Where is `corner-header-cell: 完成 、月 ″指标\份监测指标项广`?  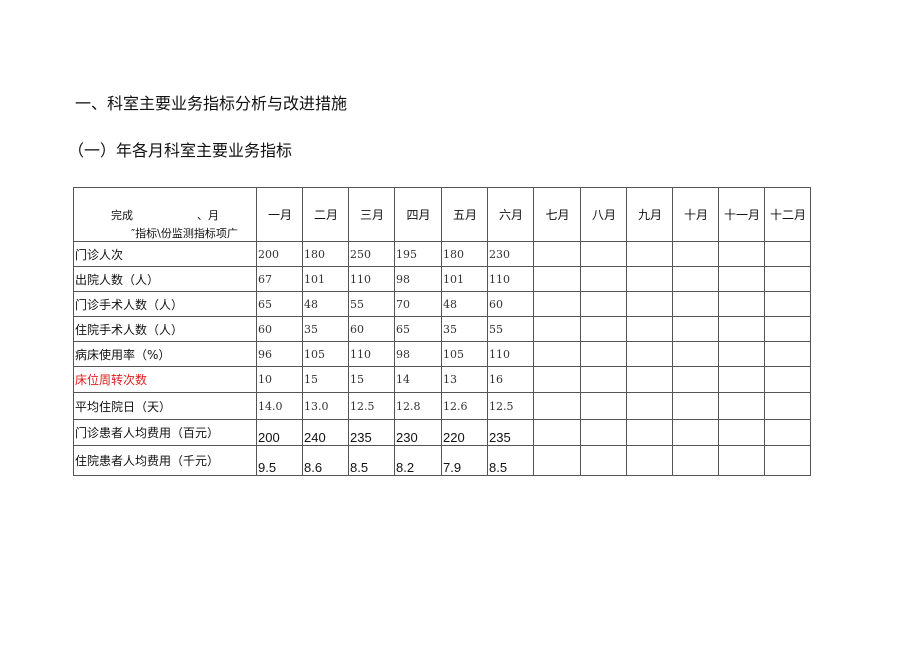 corner-header-cell: 完成 、月 ″指标\份监测指标项广 is located at coordinates (165, 214).